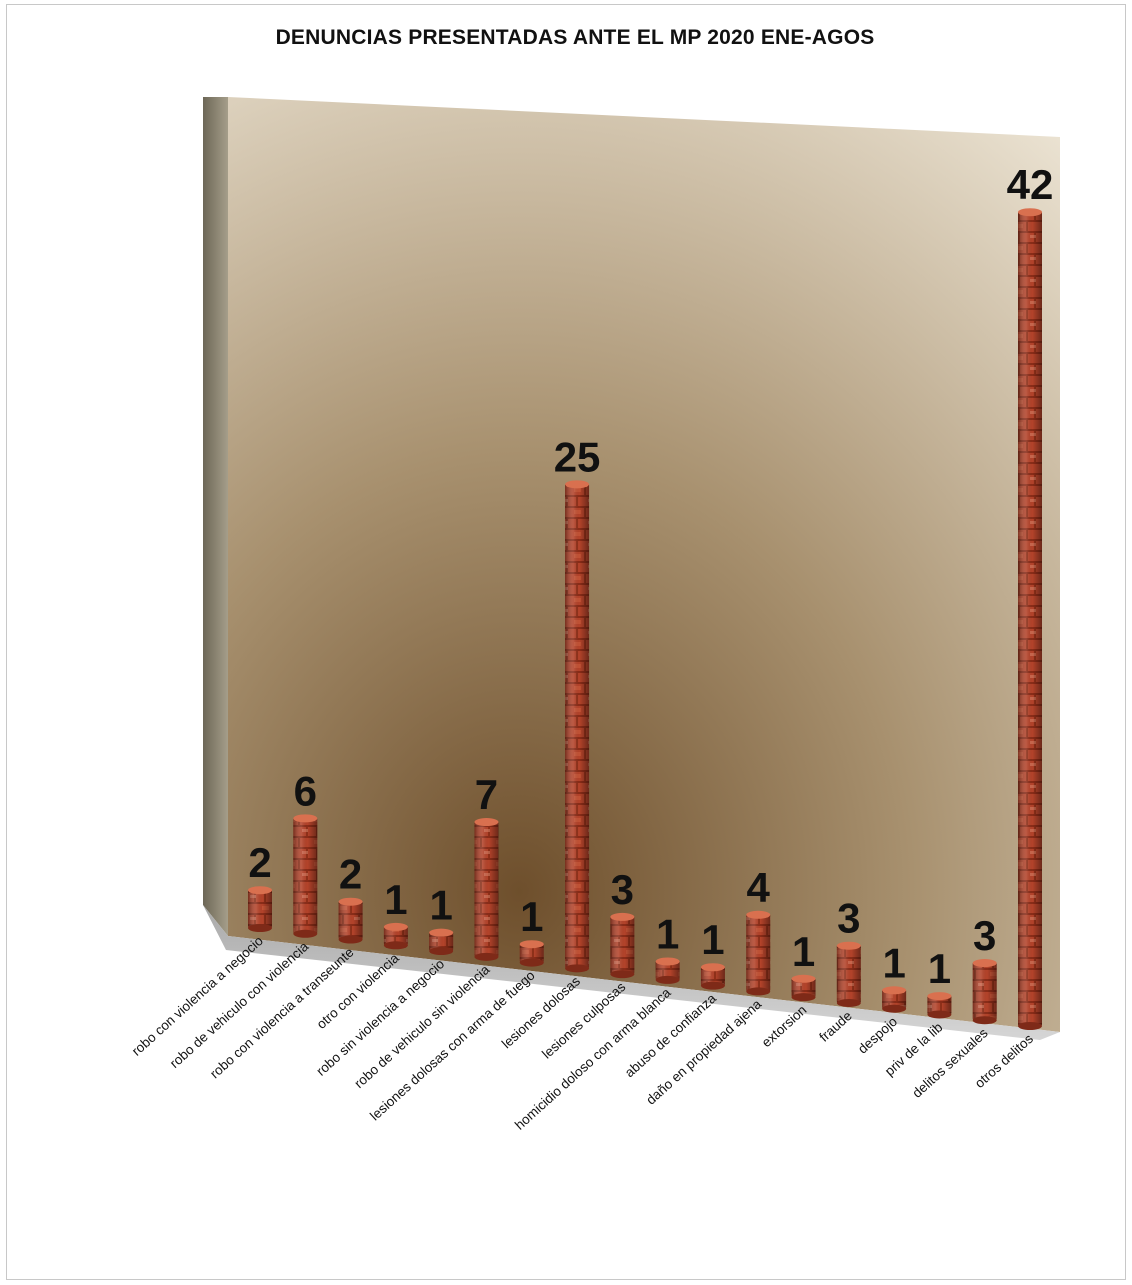 This screenshot has width=1132, height=1285. Describe the element at coordinates (486, 794) in the screenshot. I see `value-label: 7` at that location.